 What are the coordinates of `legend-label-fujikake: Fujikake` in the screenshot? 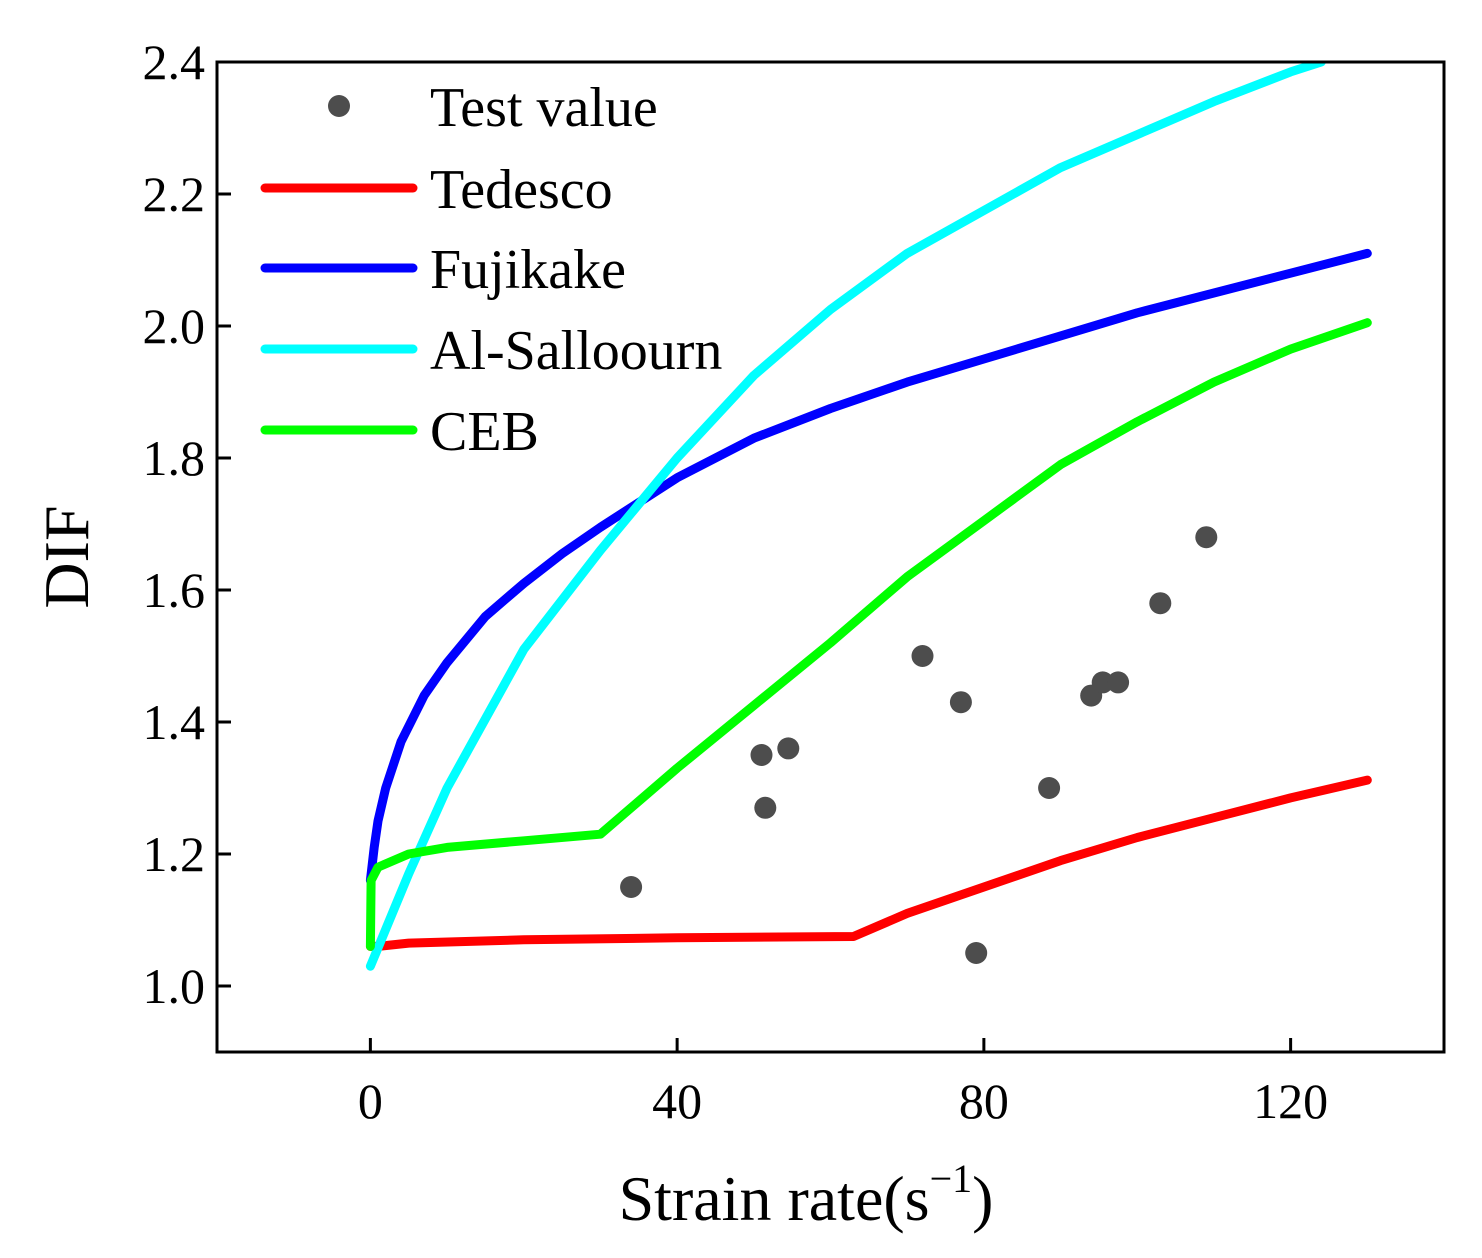 It's located at (528, 270).